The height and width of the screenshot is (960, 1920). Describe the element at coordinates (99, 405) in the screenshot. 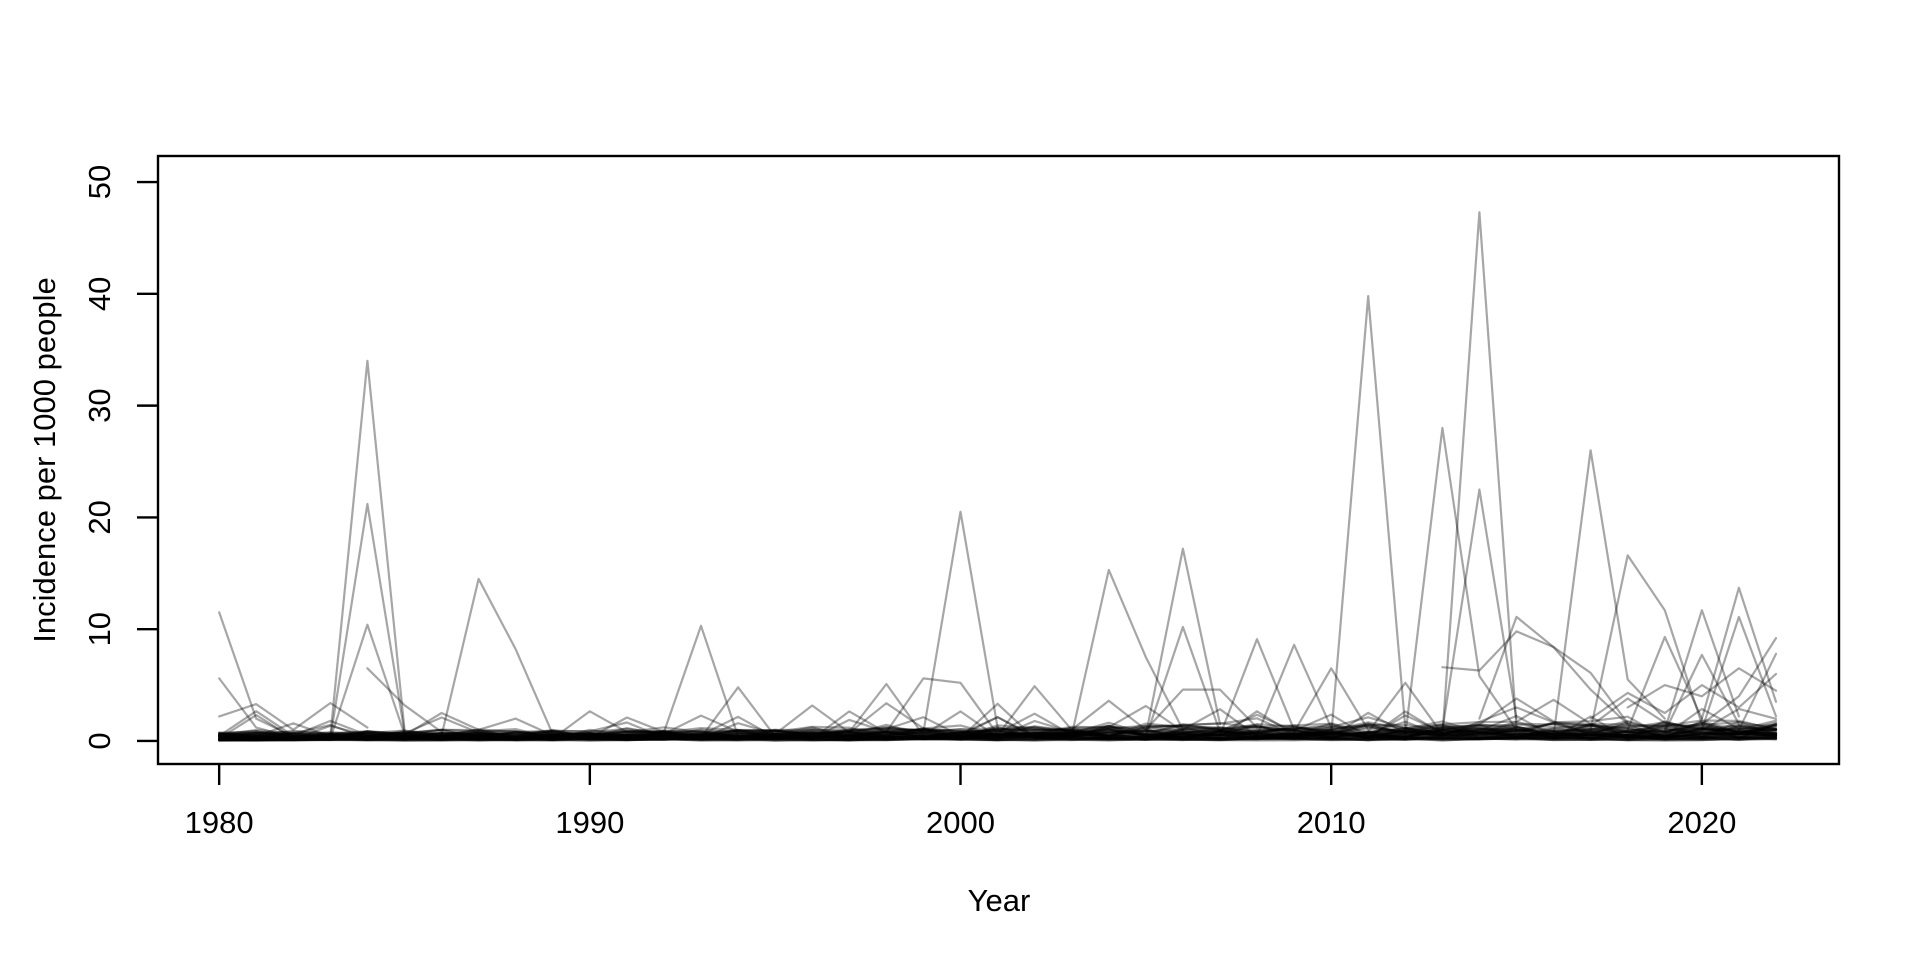

I see `y-tick-label: 30` at that location.